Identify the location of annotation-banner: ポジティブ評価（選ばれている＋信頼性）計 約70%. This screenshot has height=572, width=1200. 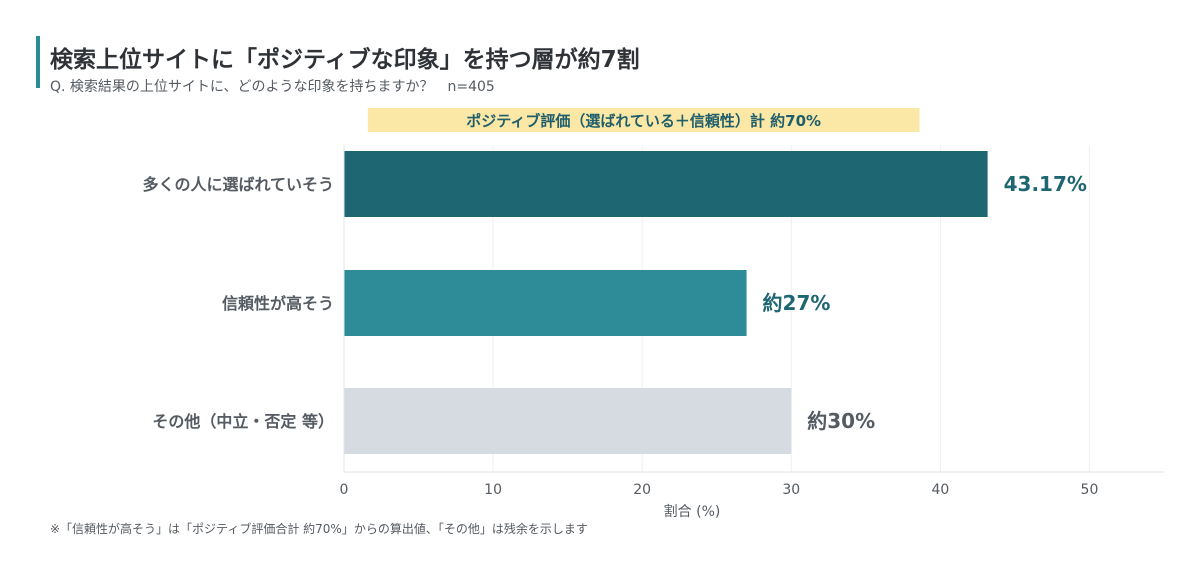
(643, 120).